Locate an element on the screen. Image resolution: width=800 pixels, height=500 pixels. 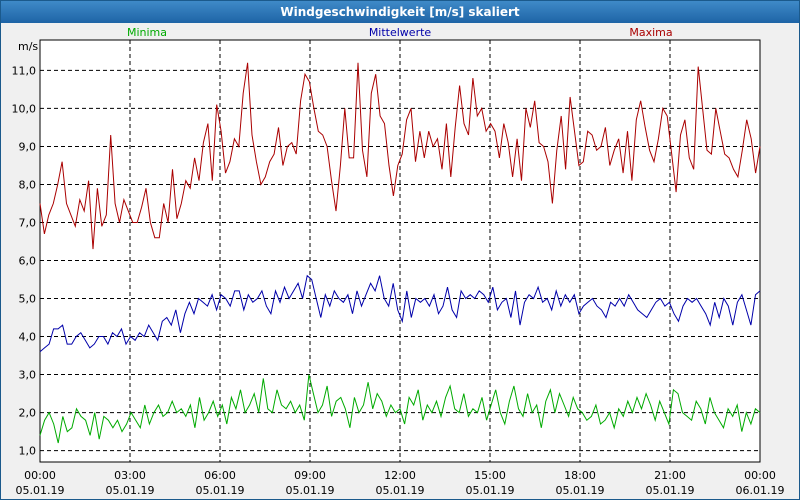
legend-maxima: Maxima is located at coordinates (650, 32).